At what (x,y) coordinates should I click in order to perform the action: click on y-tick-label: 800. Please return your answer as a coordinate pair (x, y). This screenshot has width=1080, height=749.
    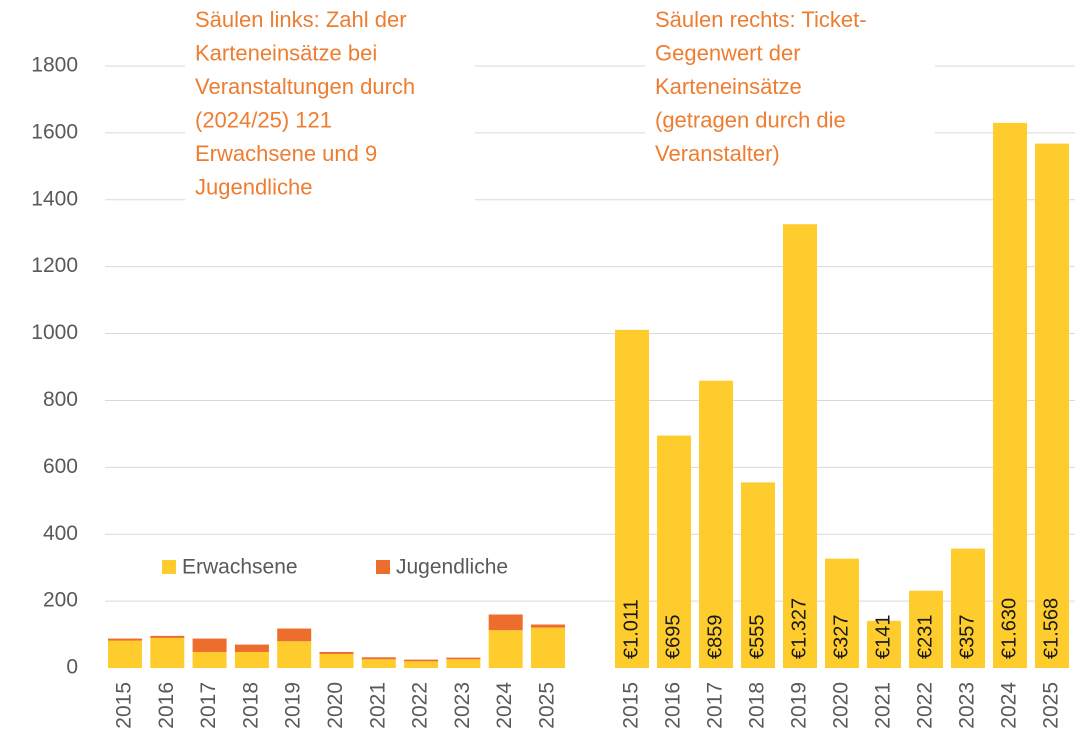
    Looking at the image, I should click on (60, 399).